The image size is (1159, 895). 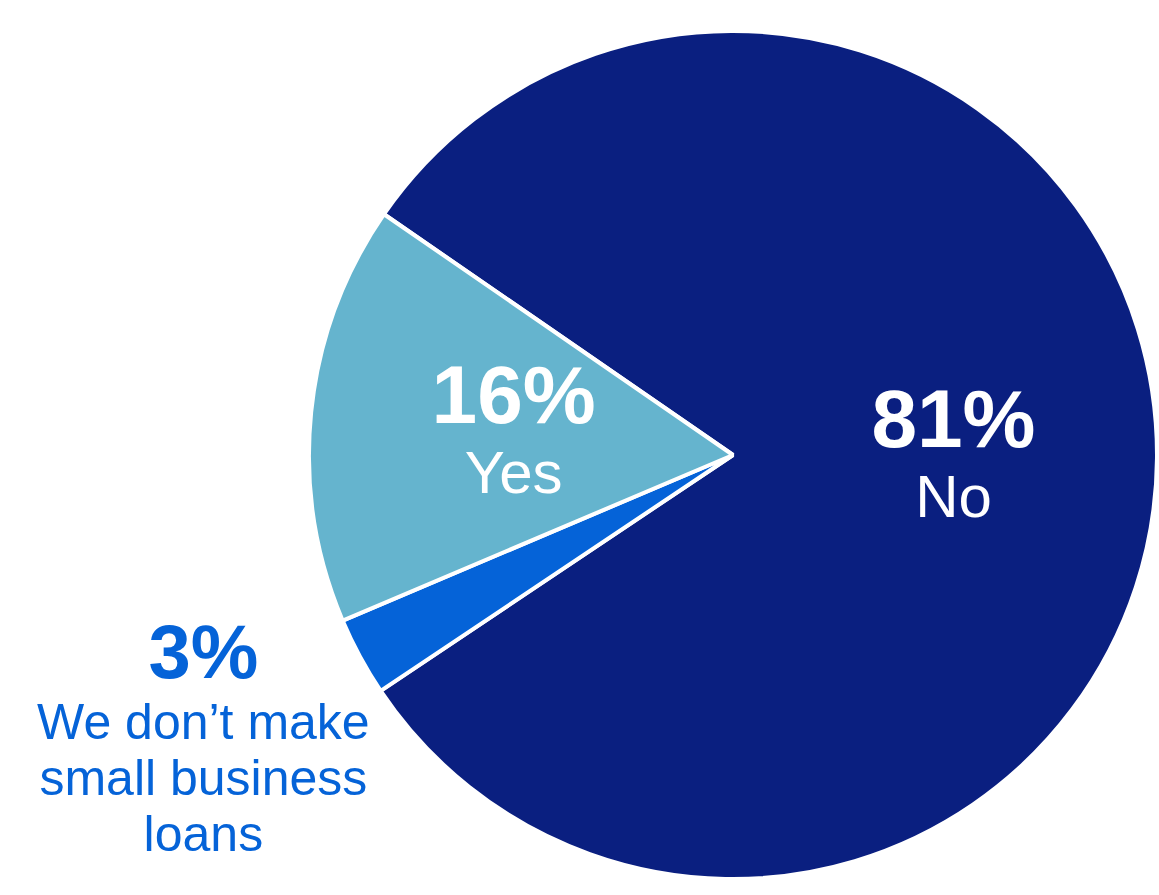 I want to click on data-label: 3%, so click(x=203, y=652).